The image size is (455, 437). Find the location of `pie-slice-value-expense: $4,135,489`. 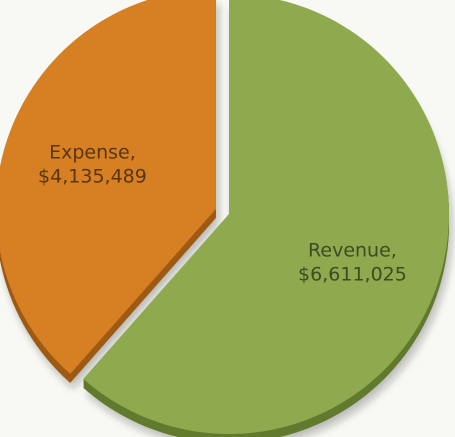

pie-slice-value-expense: $4,135,489 is located at coordinates (92, 176).